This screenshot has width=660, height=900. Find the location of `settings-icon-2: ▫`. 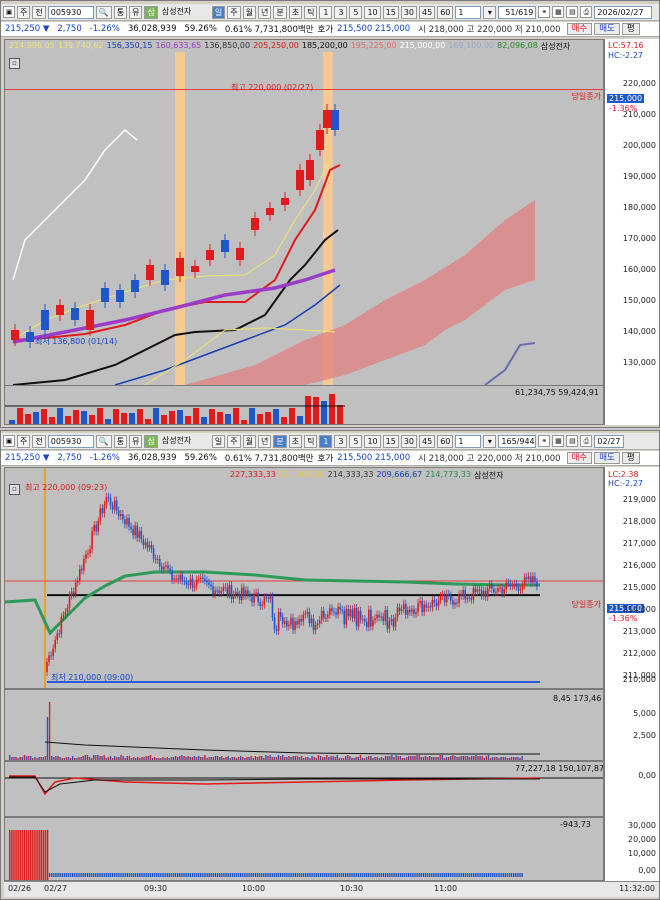

settings-icon-2: ▫ is located at coordinates (14, 489).